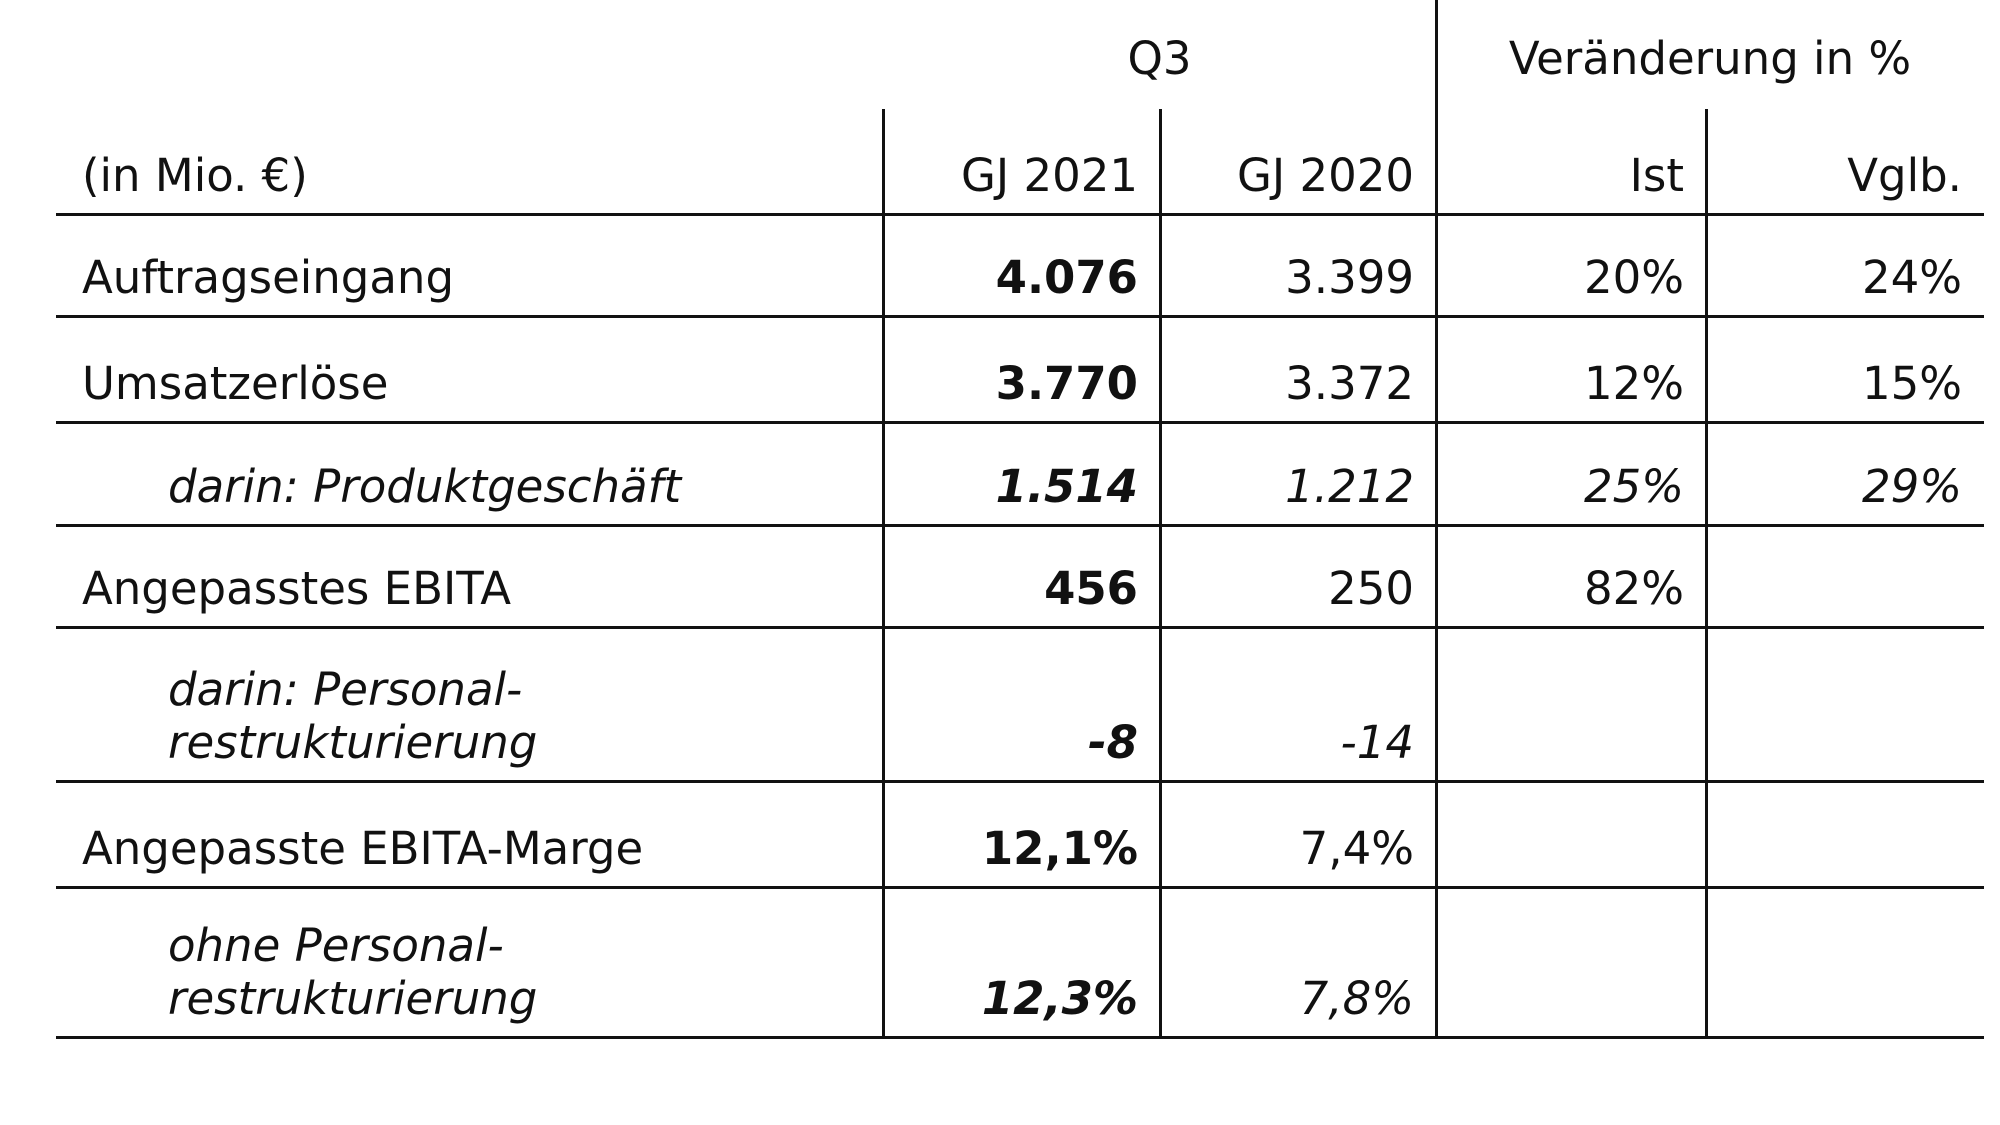 The image size is (2000, 1125). Describe the element at coordinates (425, 486) in the screenshot. I see `row-label: darin: Produktgeschäft` at that location.